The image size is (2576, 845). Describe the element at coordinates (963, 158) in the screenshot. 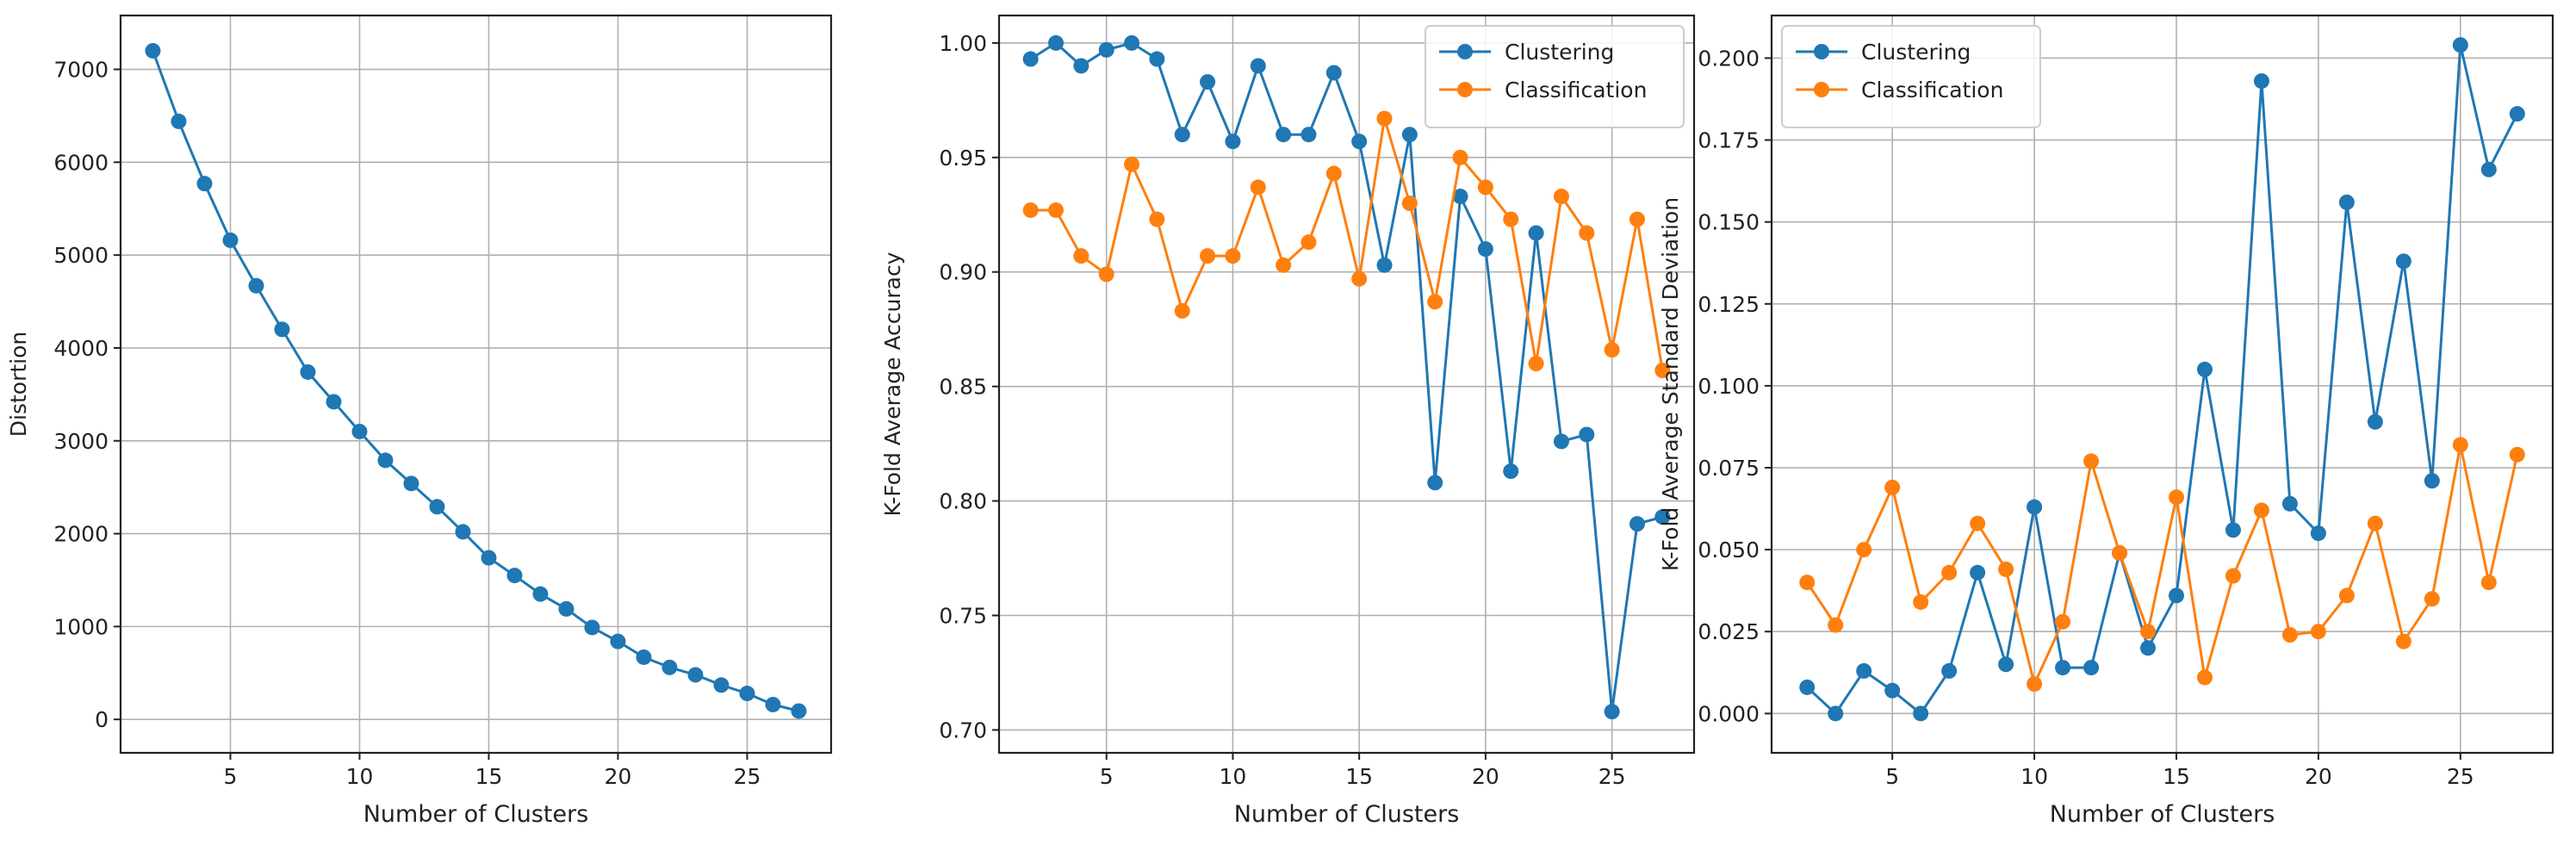

I see `y-tick-label: 0.95` at that location.